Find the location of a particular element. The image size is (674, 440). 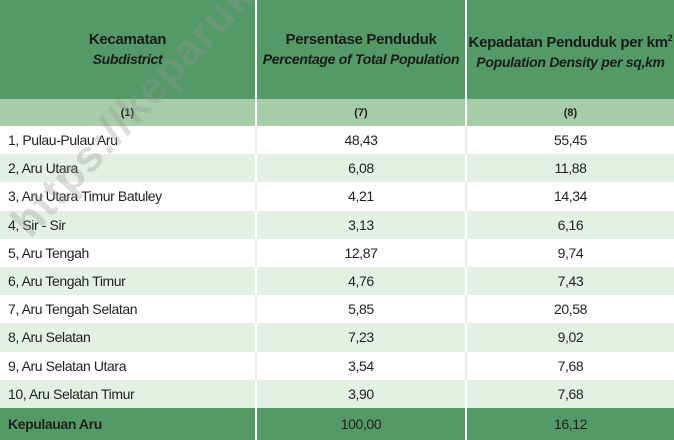

subdistrict-name: 2, Aru Utara is located at coordinates (43, 168).